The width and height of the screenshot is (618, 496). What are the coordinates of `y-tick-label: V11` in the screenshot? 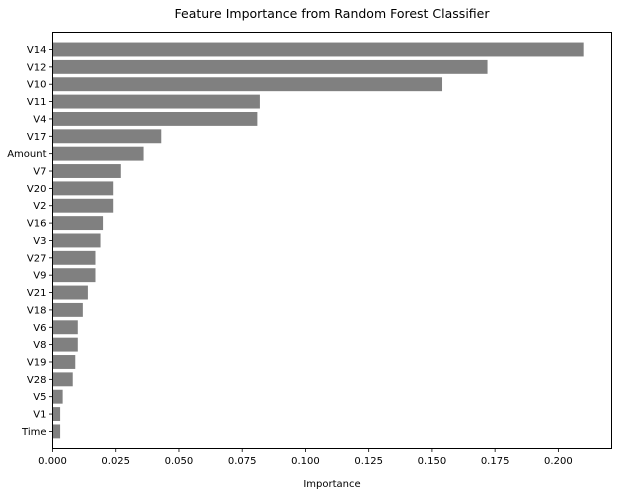 It's located at (37, 102).